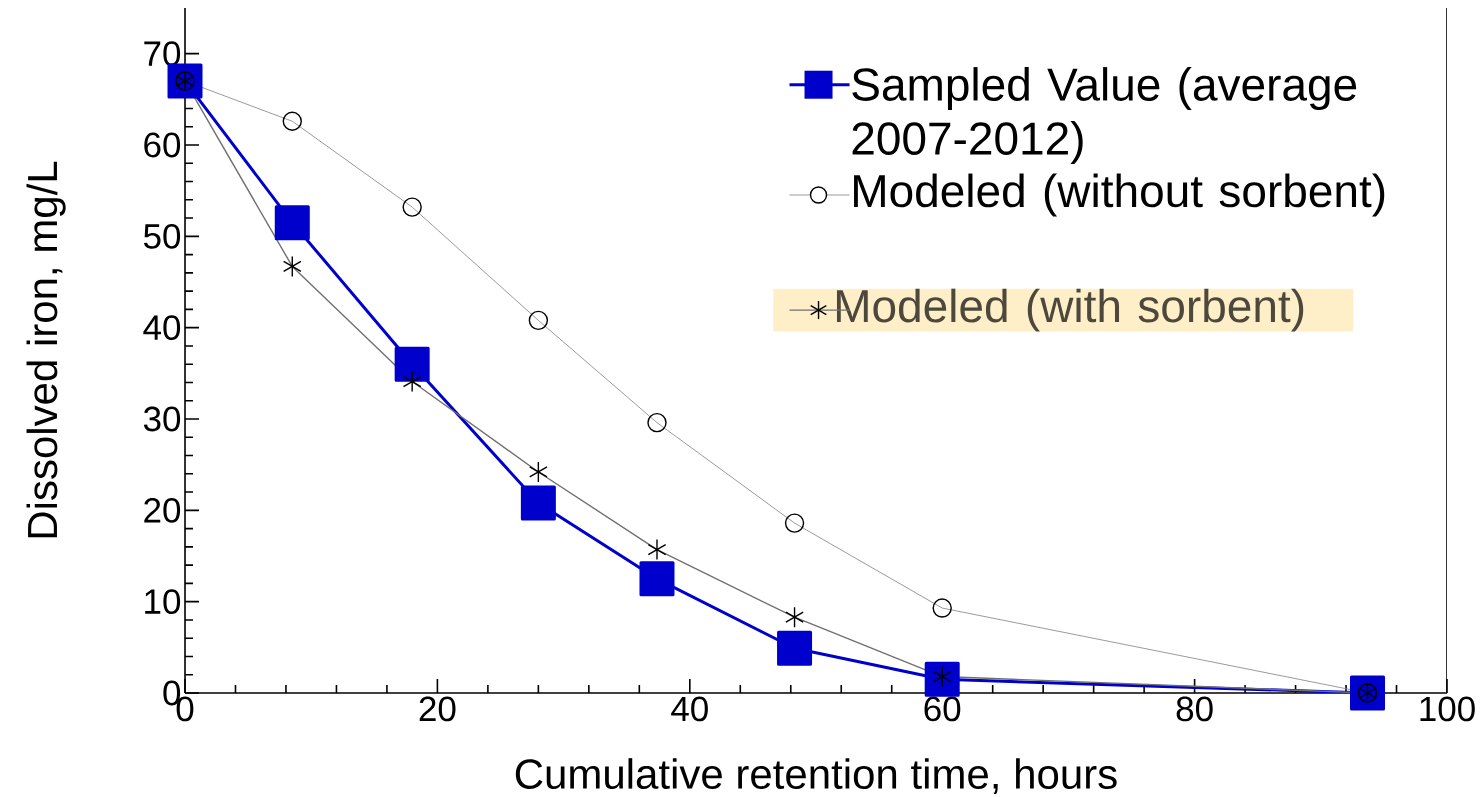 This screenshot has height=797, width=1482. I want to click on legend-label: Modeled (with sorbent), so click(1070, 310).